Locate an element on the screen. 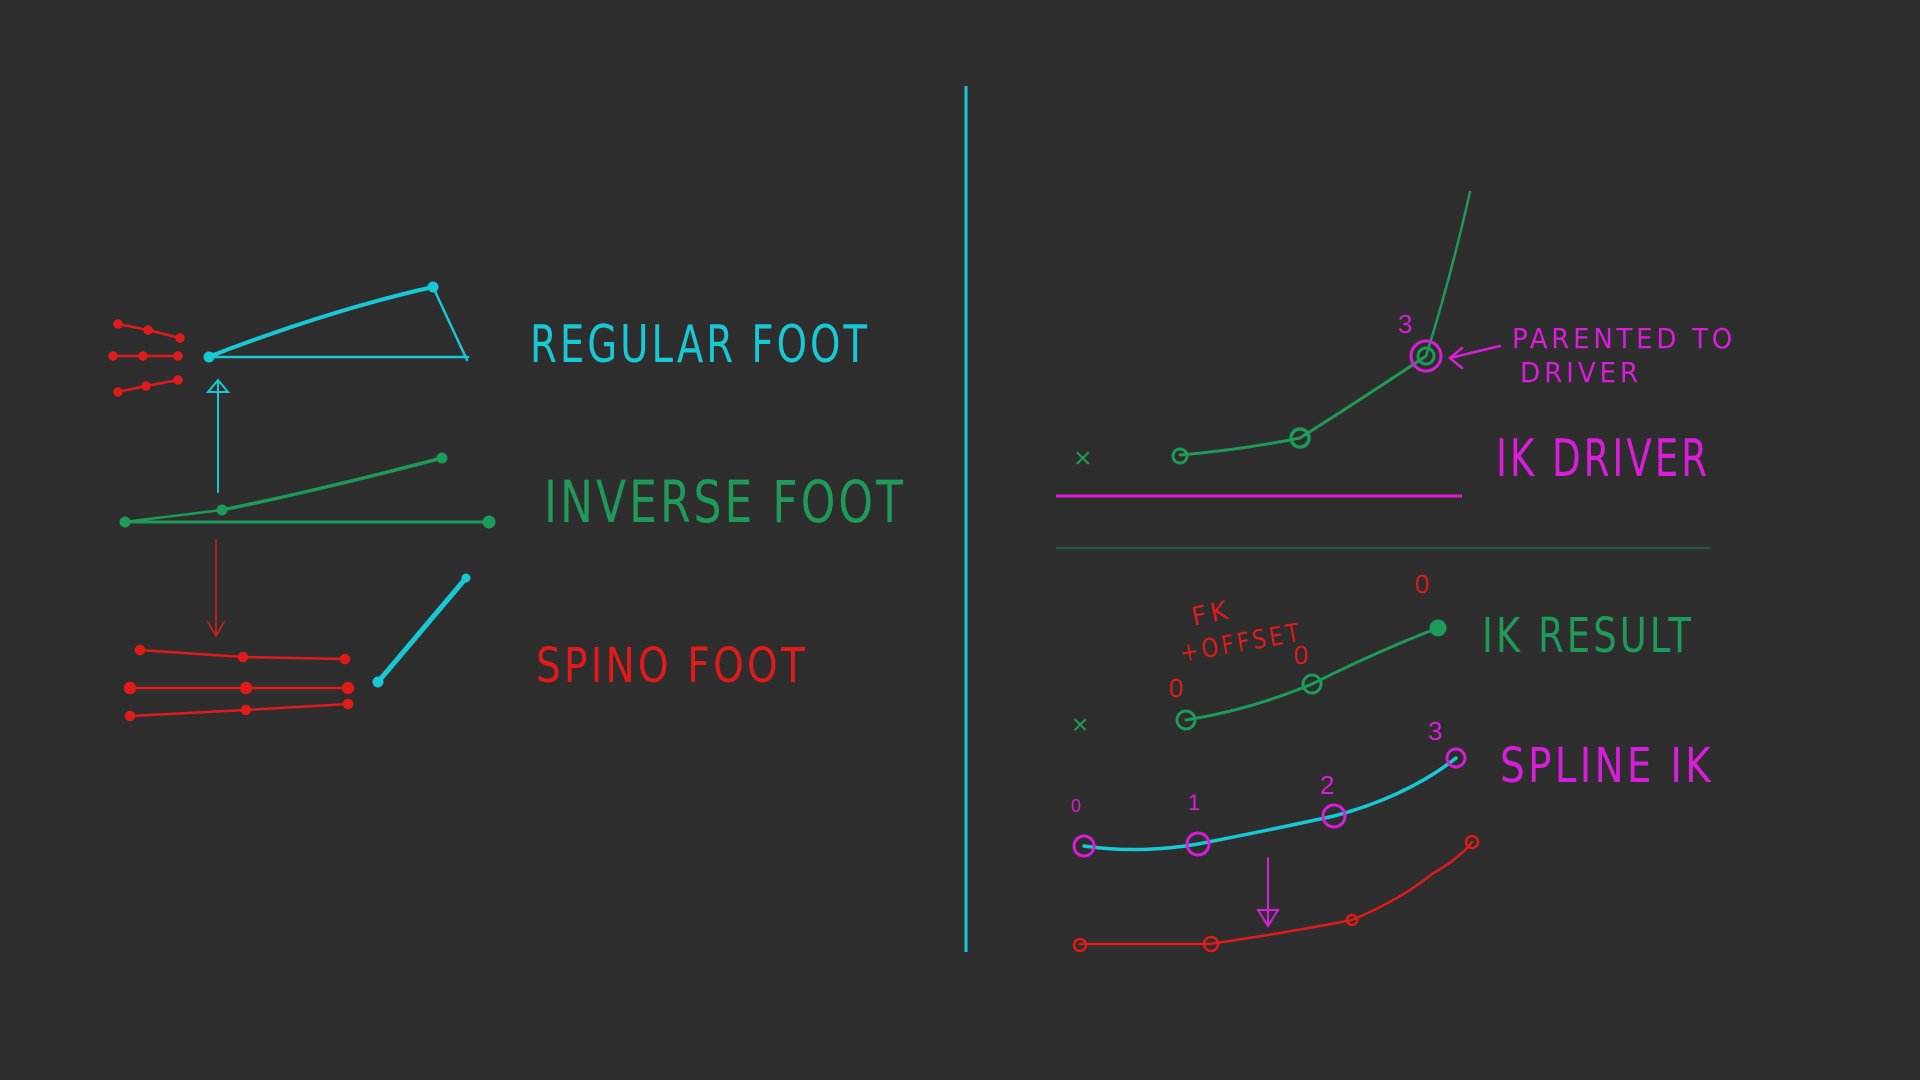 This screenshot has width=1920, height=1080. ik-driver-label: IK DRIVER is located at coordinates (1603, 459).